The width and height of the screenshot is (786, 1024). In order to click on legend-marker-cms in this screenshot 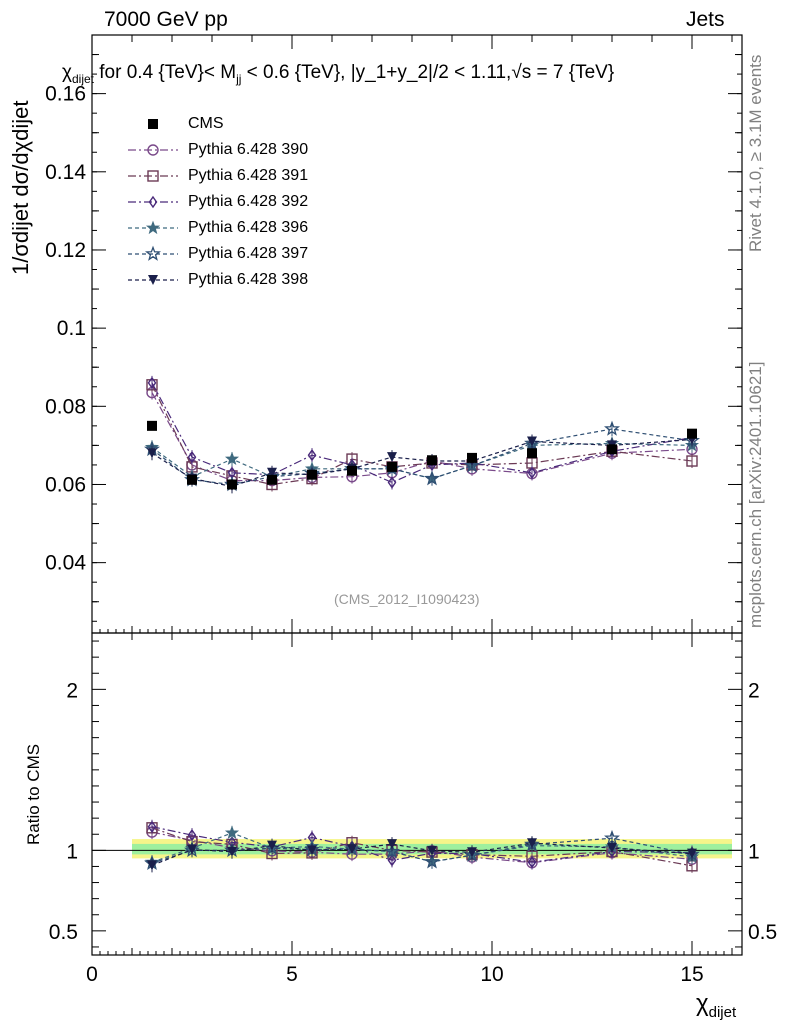, I will do `click(153, 124)`.